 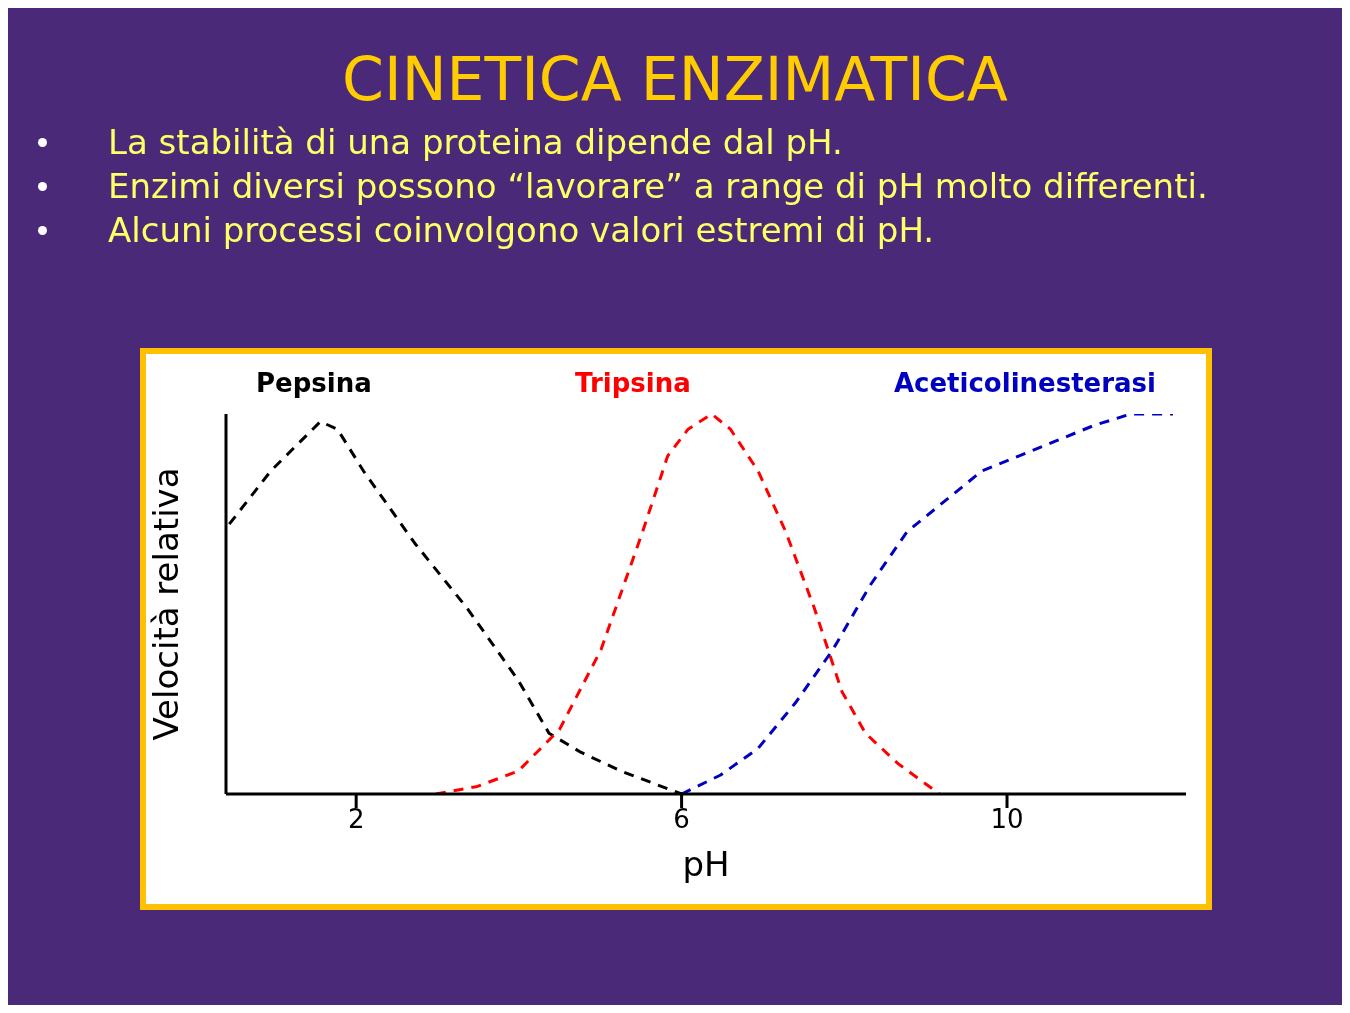 What do you see at coordinates (681, 819) in the screenshot?
I see `x-tick-label: 6` at bounding box center [681, 819].